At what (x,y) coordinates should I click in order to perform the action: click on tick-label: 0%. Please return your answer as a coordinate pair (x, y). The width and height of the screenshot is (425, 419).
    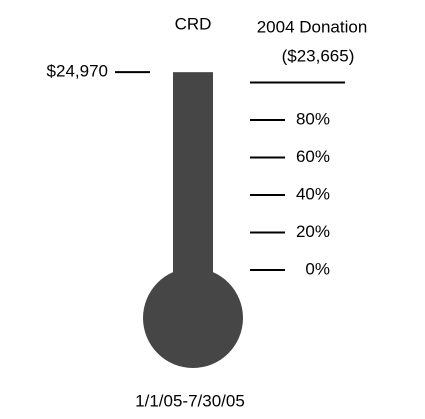
    Looking at the image, I should click on (317, 268).